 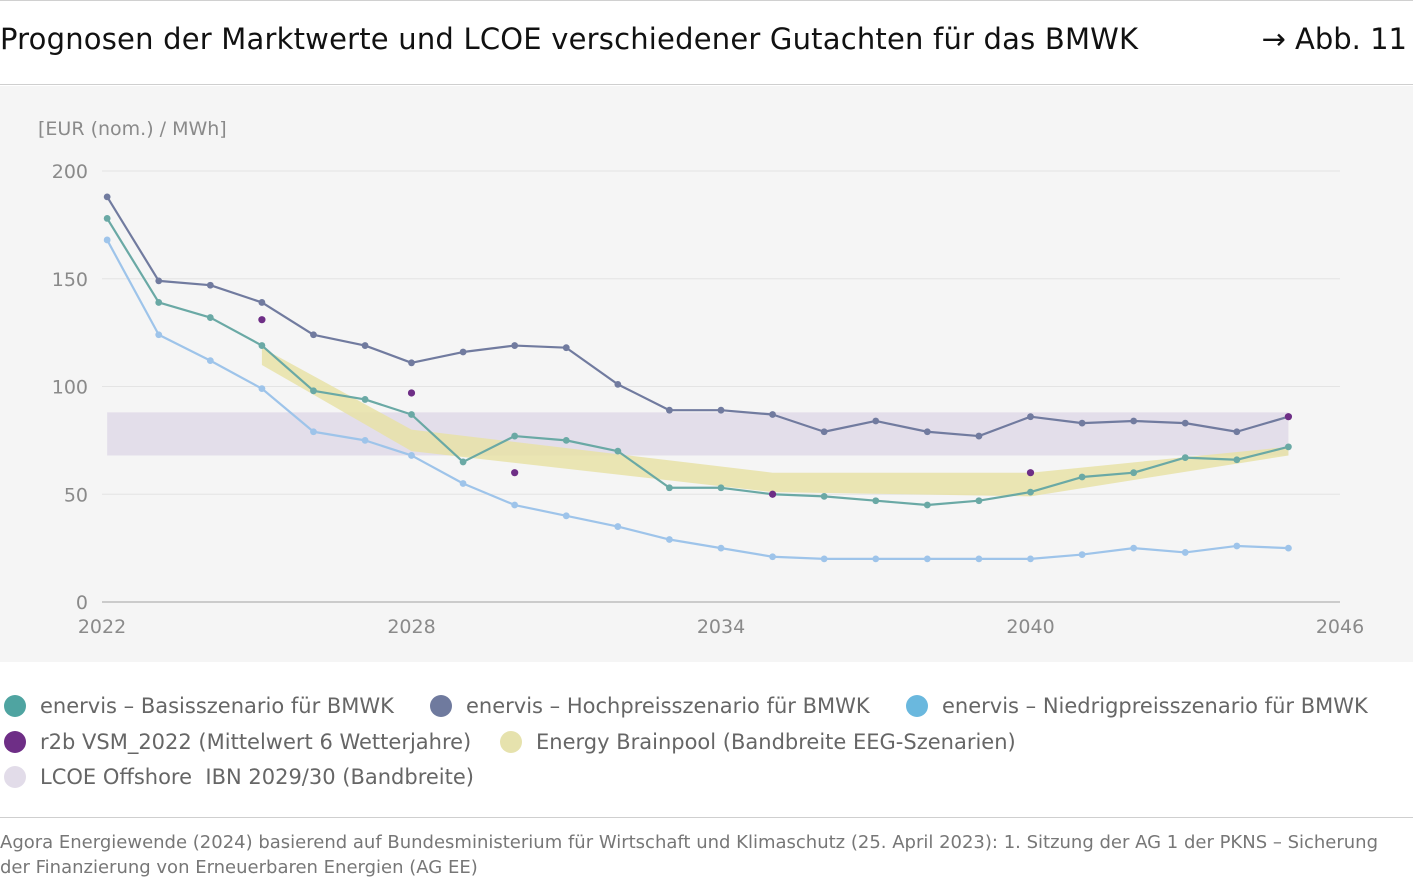 I want to click on legend-item-hoch: enervis – Hochpreisszenario für BMWK, so click(x=650, y=706).